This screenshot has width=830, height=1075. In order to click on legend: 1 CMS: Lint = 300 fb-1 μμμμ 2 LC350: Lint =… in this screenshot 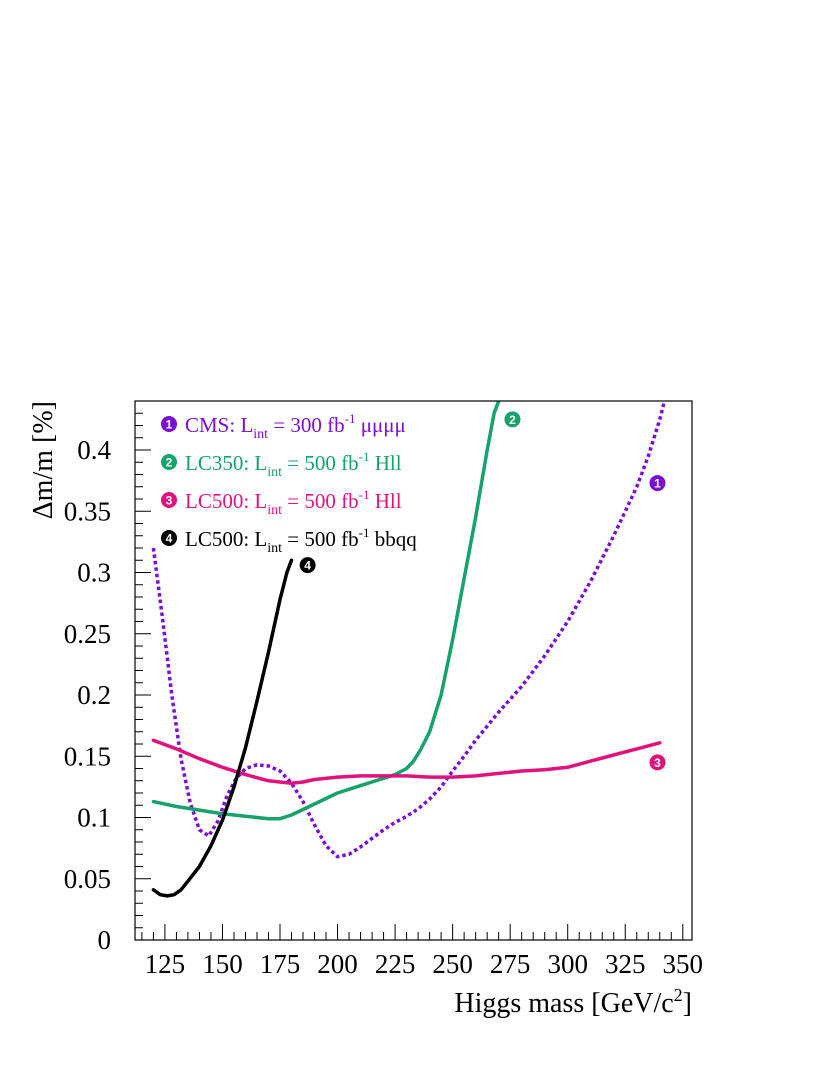, I will do `click(289, 483)`.